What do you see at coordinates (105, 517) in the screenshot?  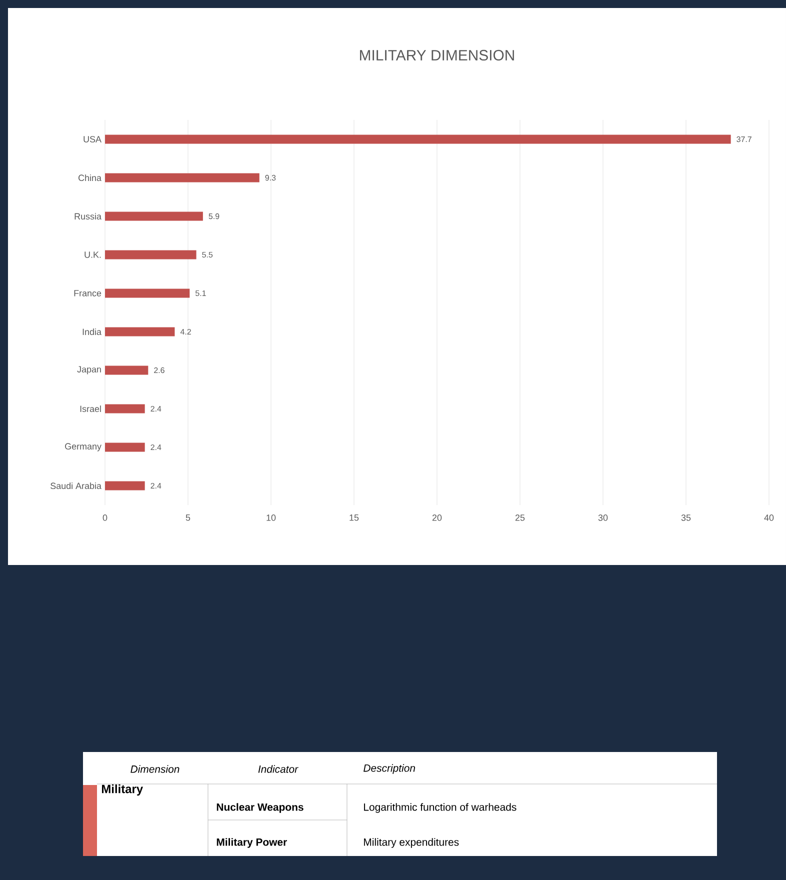 I see `x-tick-label: 0` at bounding box center [105, 517].